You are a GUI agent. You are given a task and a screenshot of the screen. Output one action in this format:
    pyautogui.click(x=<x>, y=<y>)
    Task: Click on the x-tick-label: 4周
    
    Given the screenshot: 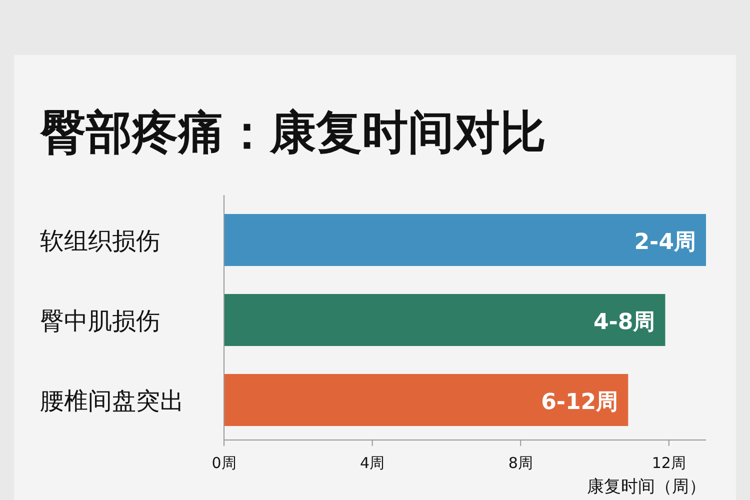 What is the action you would take?
    pyautogui.click(x=372, y=463)
    